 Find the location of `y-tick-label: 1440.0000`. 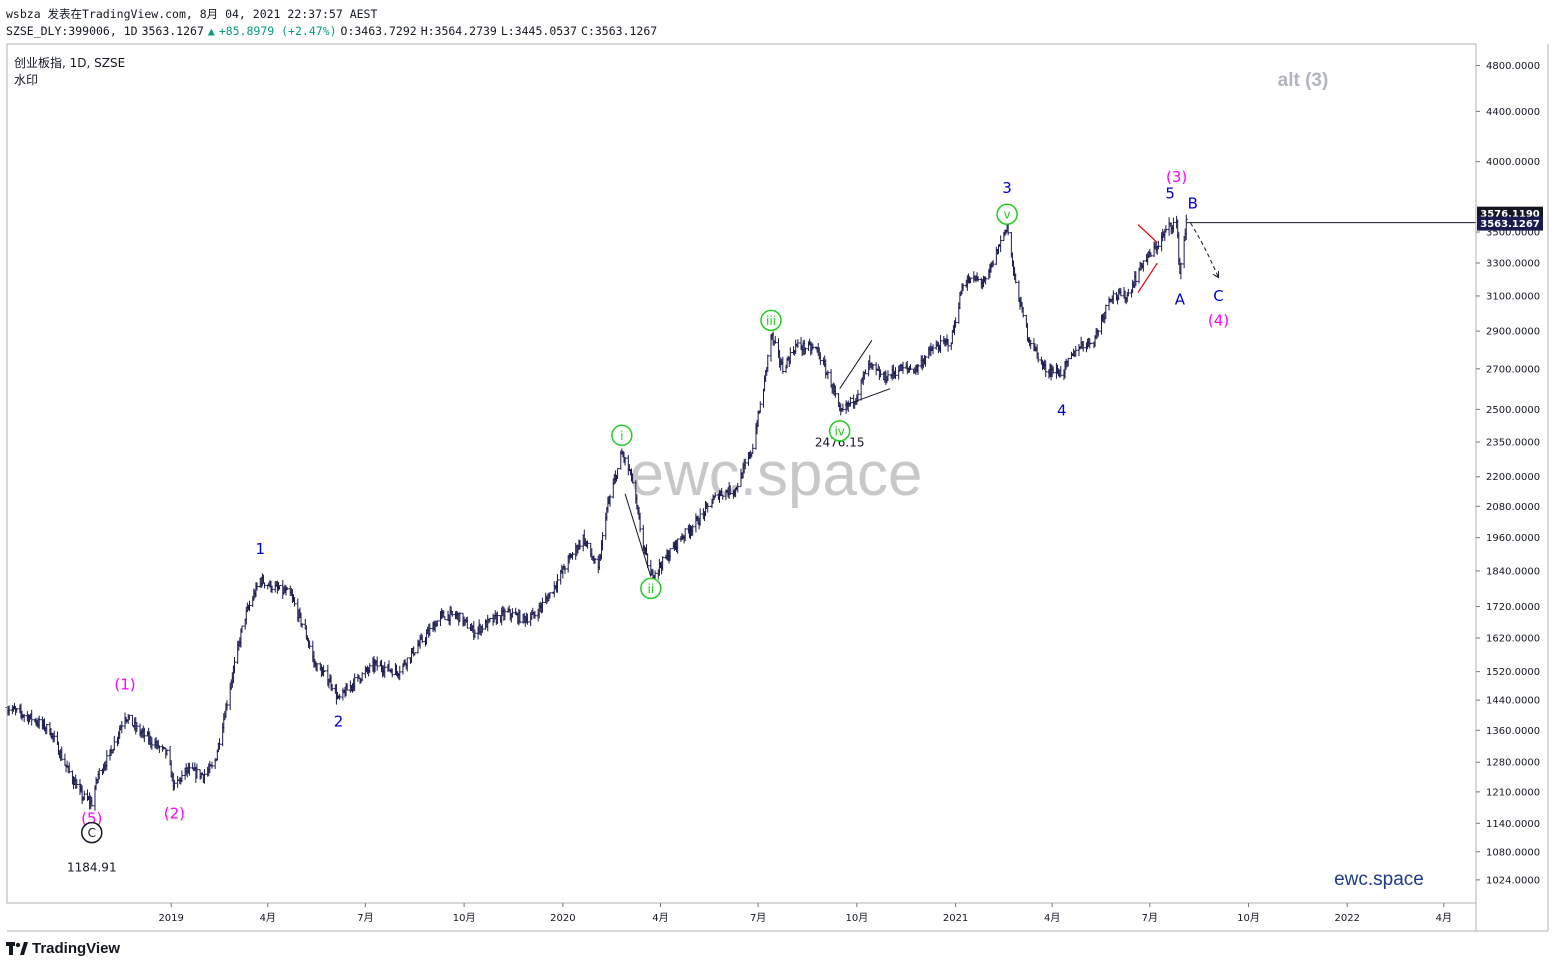

y-tick-label: 1440.0000 is located at coordinates (1513, 701).